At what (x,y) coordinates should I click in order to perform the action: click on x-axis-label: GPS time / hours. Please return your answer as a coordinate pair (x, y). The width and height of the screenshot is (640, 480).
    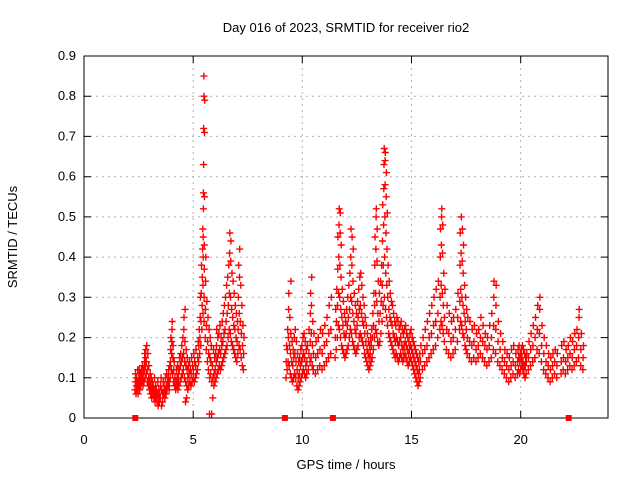
    Looking at the image, I should click on (346, 464).